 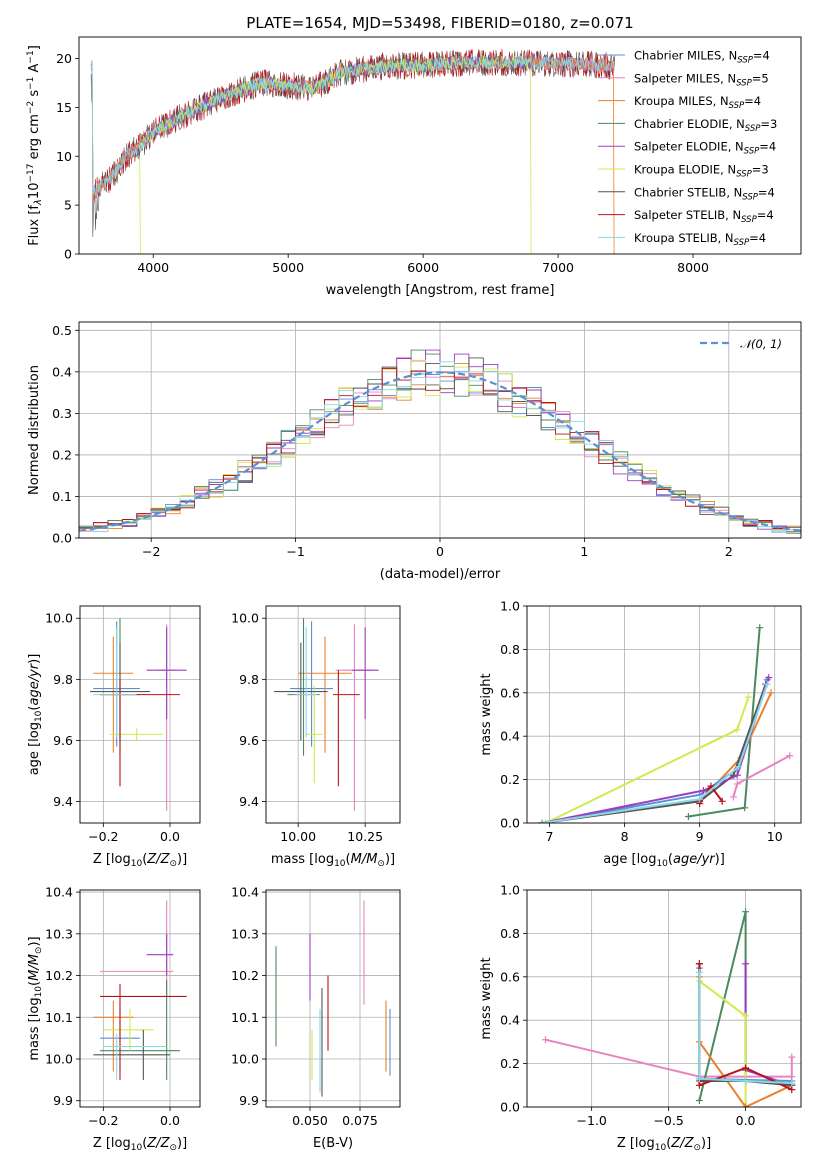 What do you see at coordinates (722, 1043) in the screenshot?
I see `series-kroupa-elodie` at bounding box center [722, 1043].